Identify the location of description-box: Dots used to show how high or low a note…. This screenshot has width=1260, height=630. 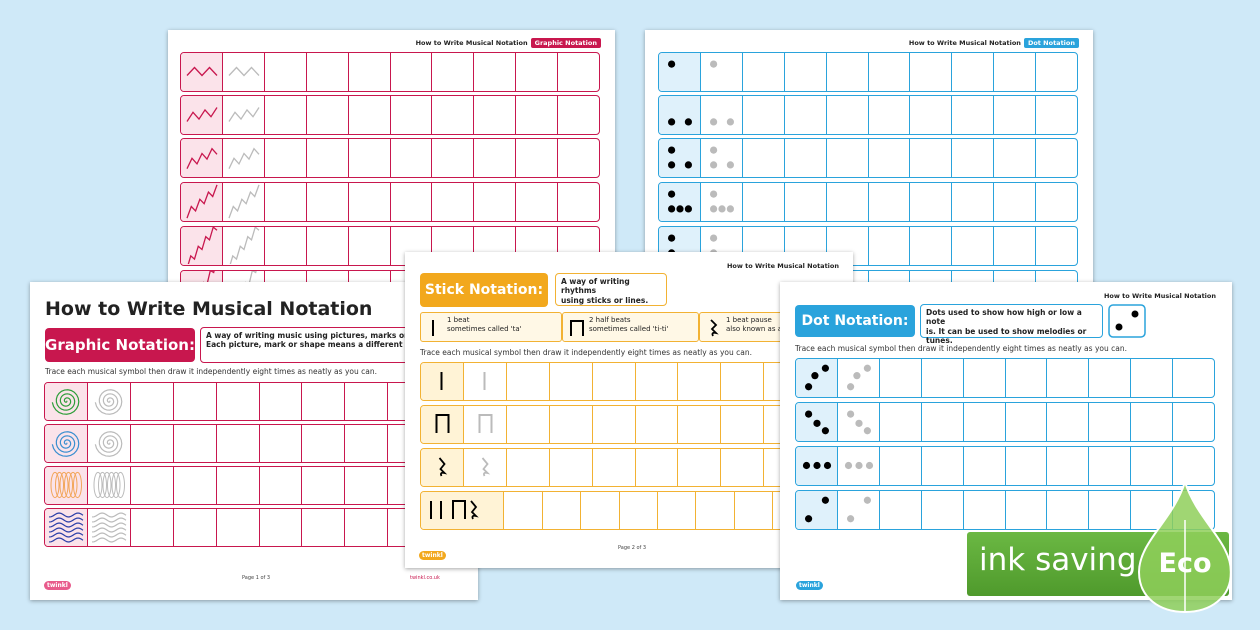
(1011, 324).